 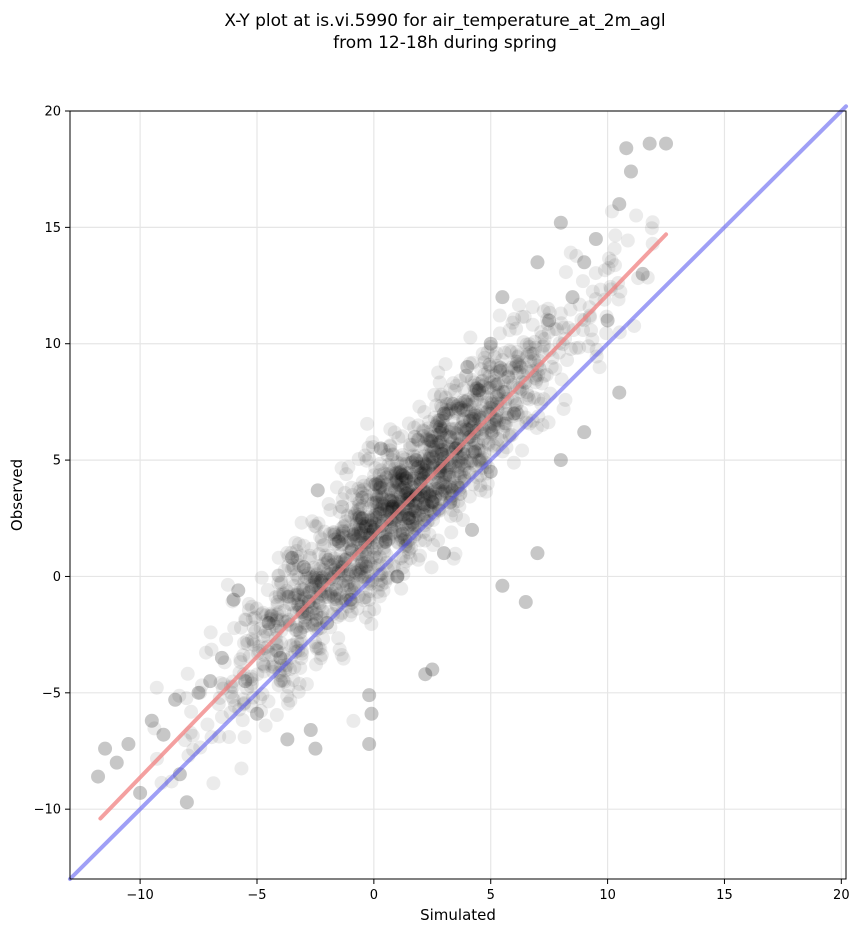 What do you see at coordinates (52, 344) in the screenshot?
I see `y-tick-label: 10` at bounding box center [52, 344].